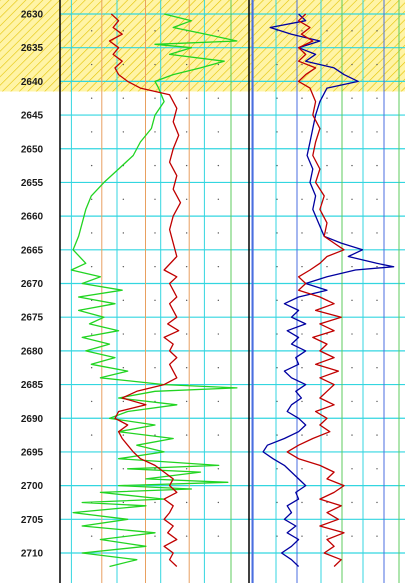 This screenshot has width=405, height=583. I want to click on depth-tick-label: 2645, so click(32, 116).